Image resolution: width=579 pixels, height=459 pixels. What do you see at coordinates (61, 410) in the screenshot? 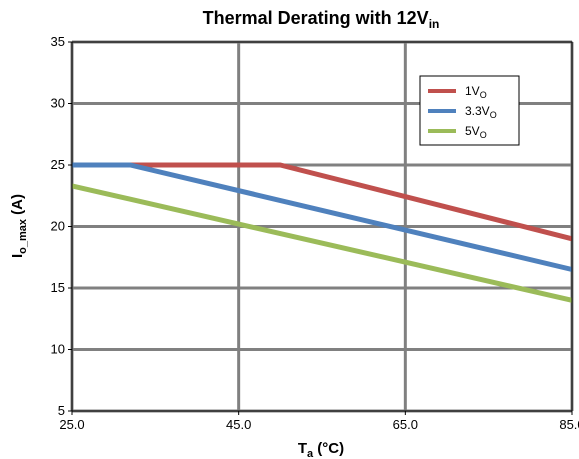
I see `y-tick-label: 5` at bounding box center [61, 410].